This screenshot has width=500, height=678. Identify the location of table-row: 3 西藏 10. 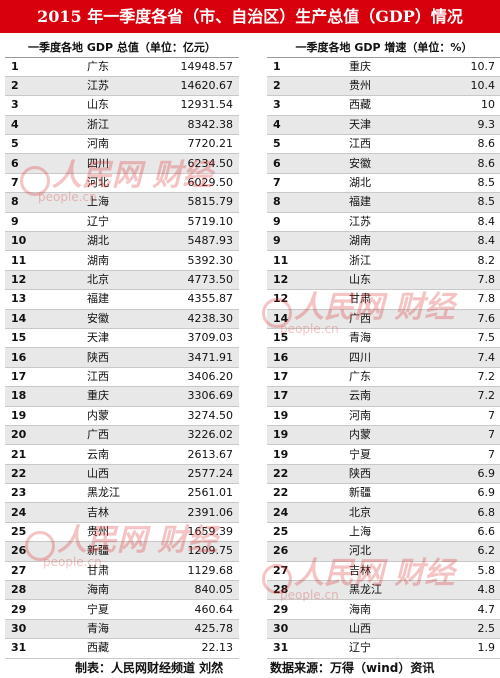
(383, 105).